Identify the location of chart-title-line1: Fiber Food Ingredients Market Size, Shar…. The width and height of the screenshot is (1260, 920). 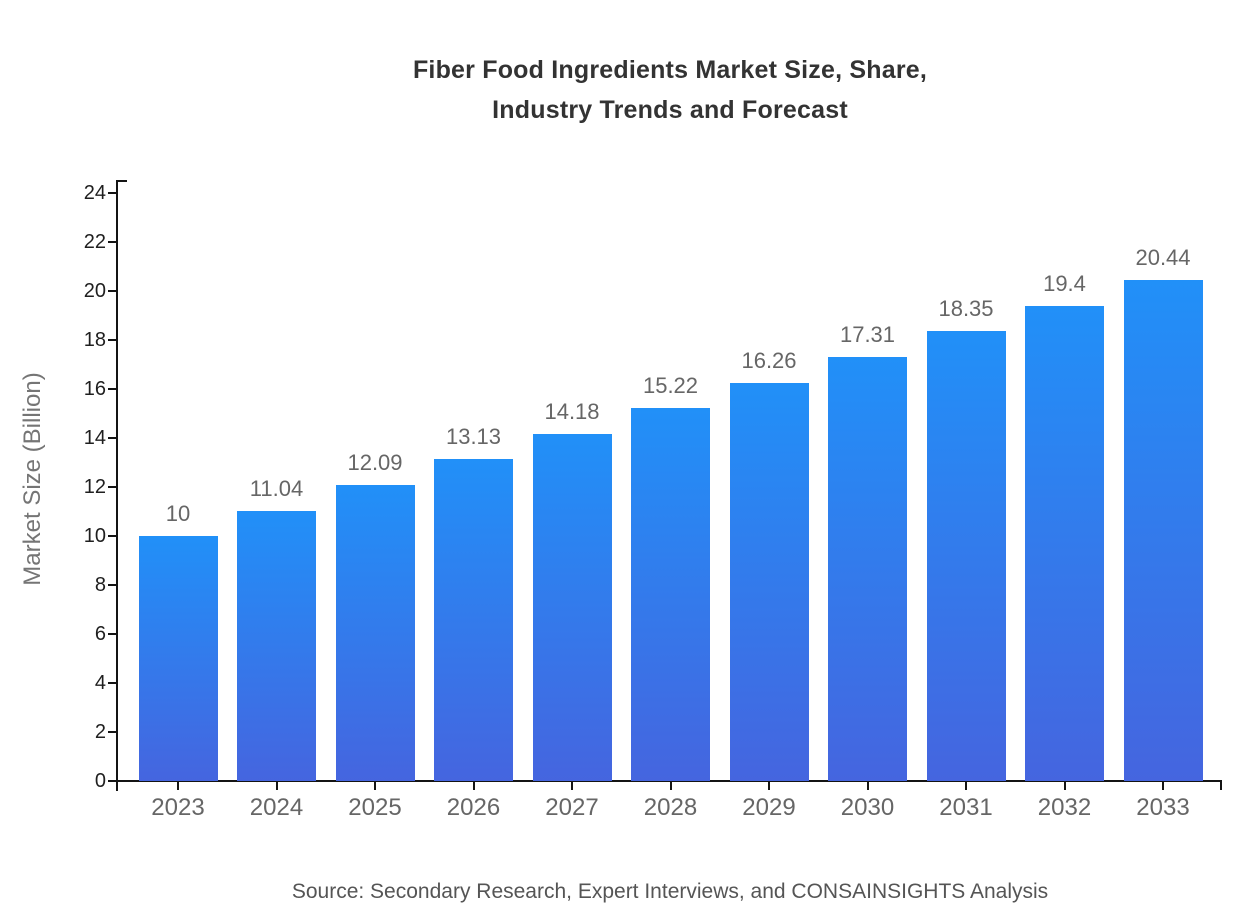
(670, 70).